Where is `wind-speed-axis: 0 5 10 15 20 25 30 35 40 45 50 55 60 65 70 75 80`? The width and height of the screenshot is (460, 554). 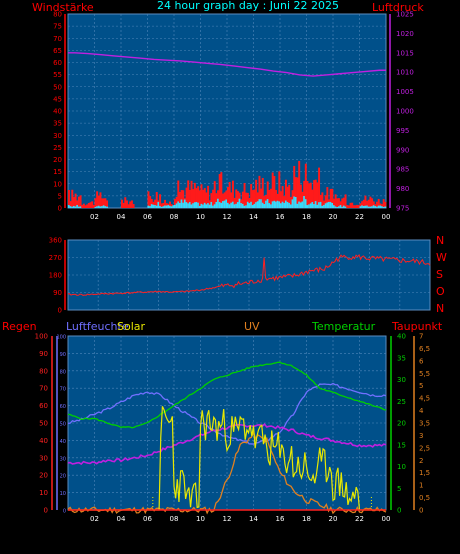 wind-speed-axis: 0 5 10 15 20 25 30 35 40 45 50 55 60 65 70 75 80 is located at coordinates (59, 112).